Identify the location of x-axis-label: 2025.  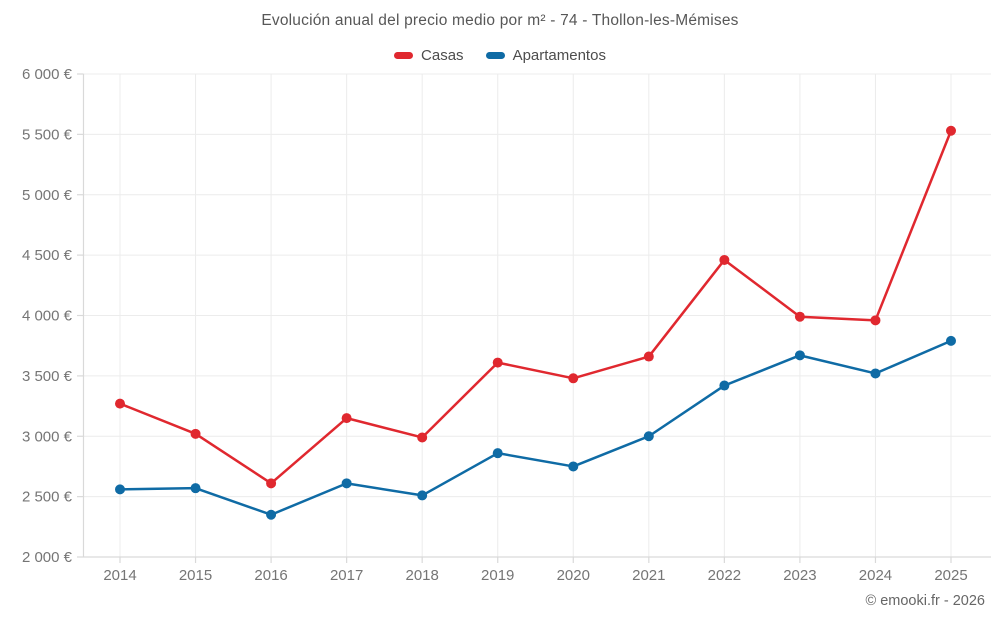
(950, 575).